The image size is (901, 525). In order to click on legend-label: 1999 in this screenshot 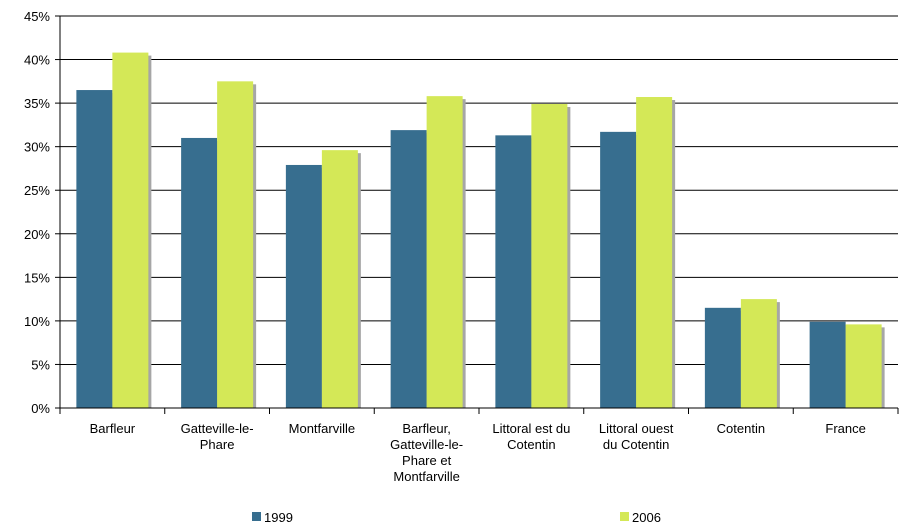, I will do `click(278, 517)`.